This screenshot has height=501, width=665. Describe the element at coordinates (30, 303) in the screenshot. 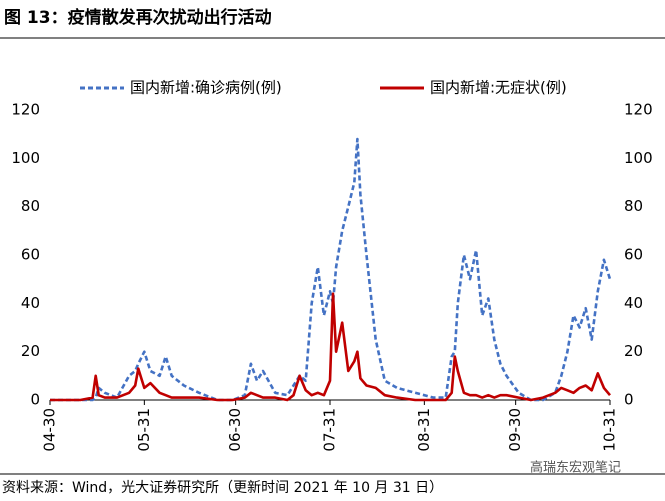

I see `y-tick-label: 40` at that location.